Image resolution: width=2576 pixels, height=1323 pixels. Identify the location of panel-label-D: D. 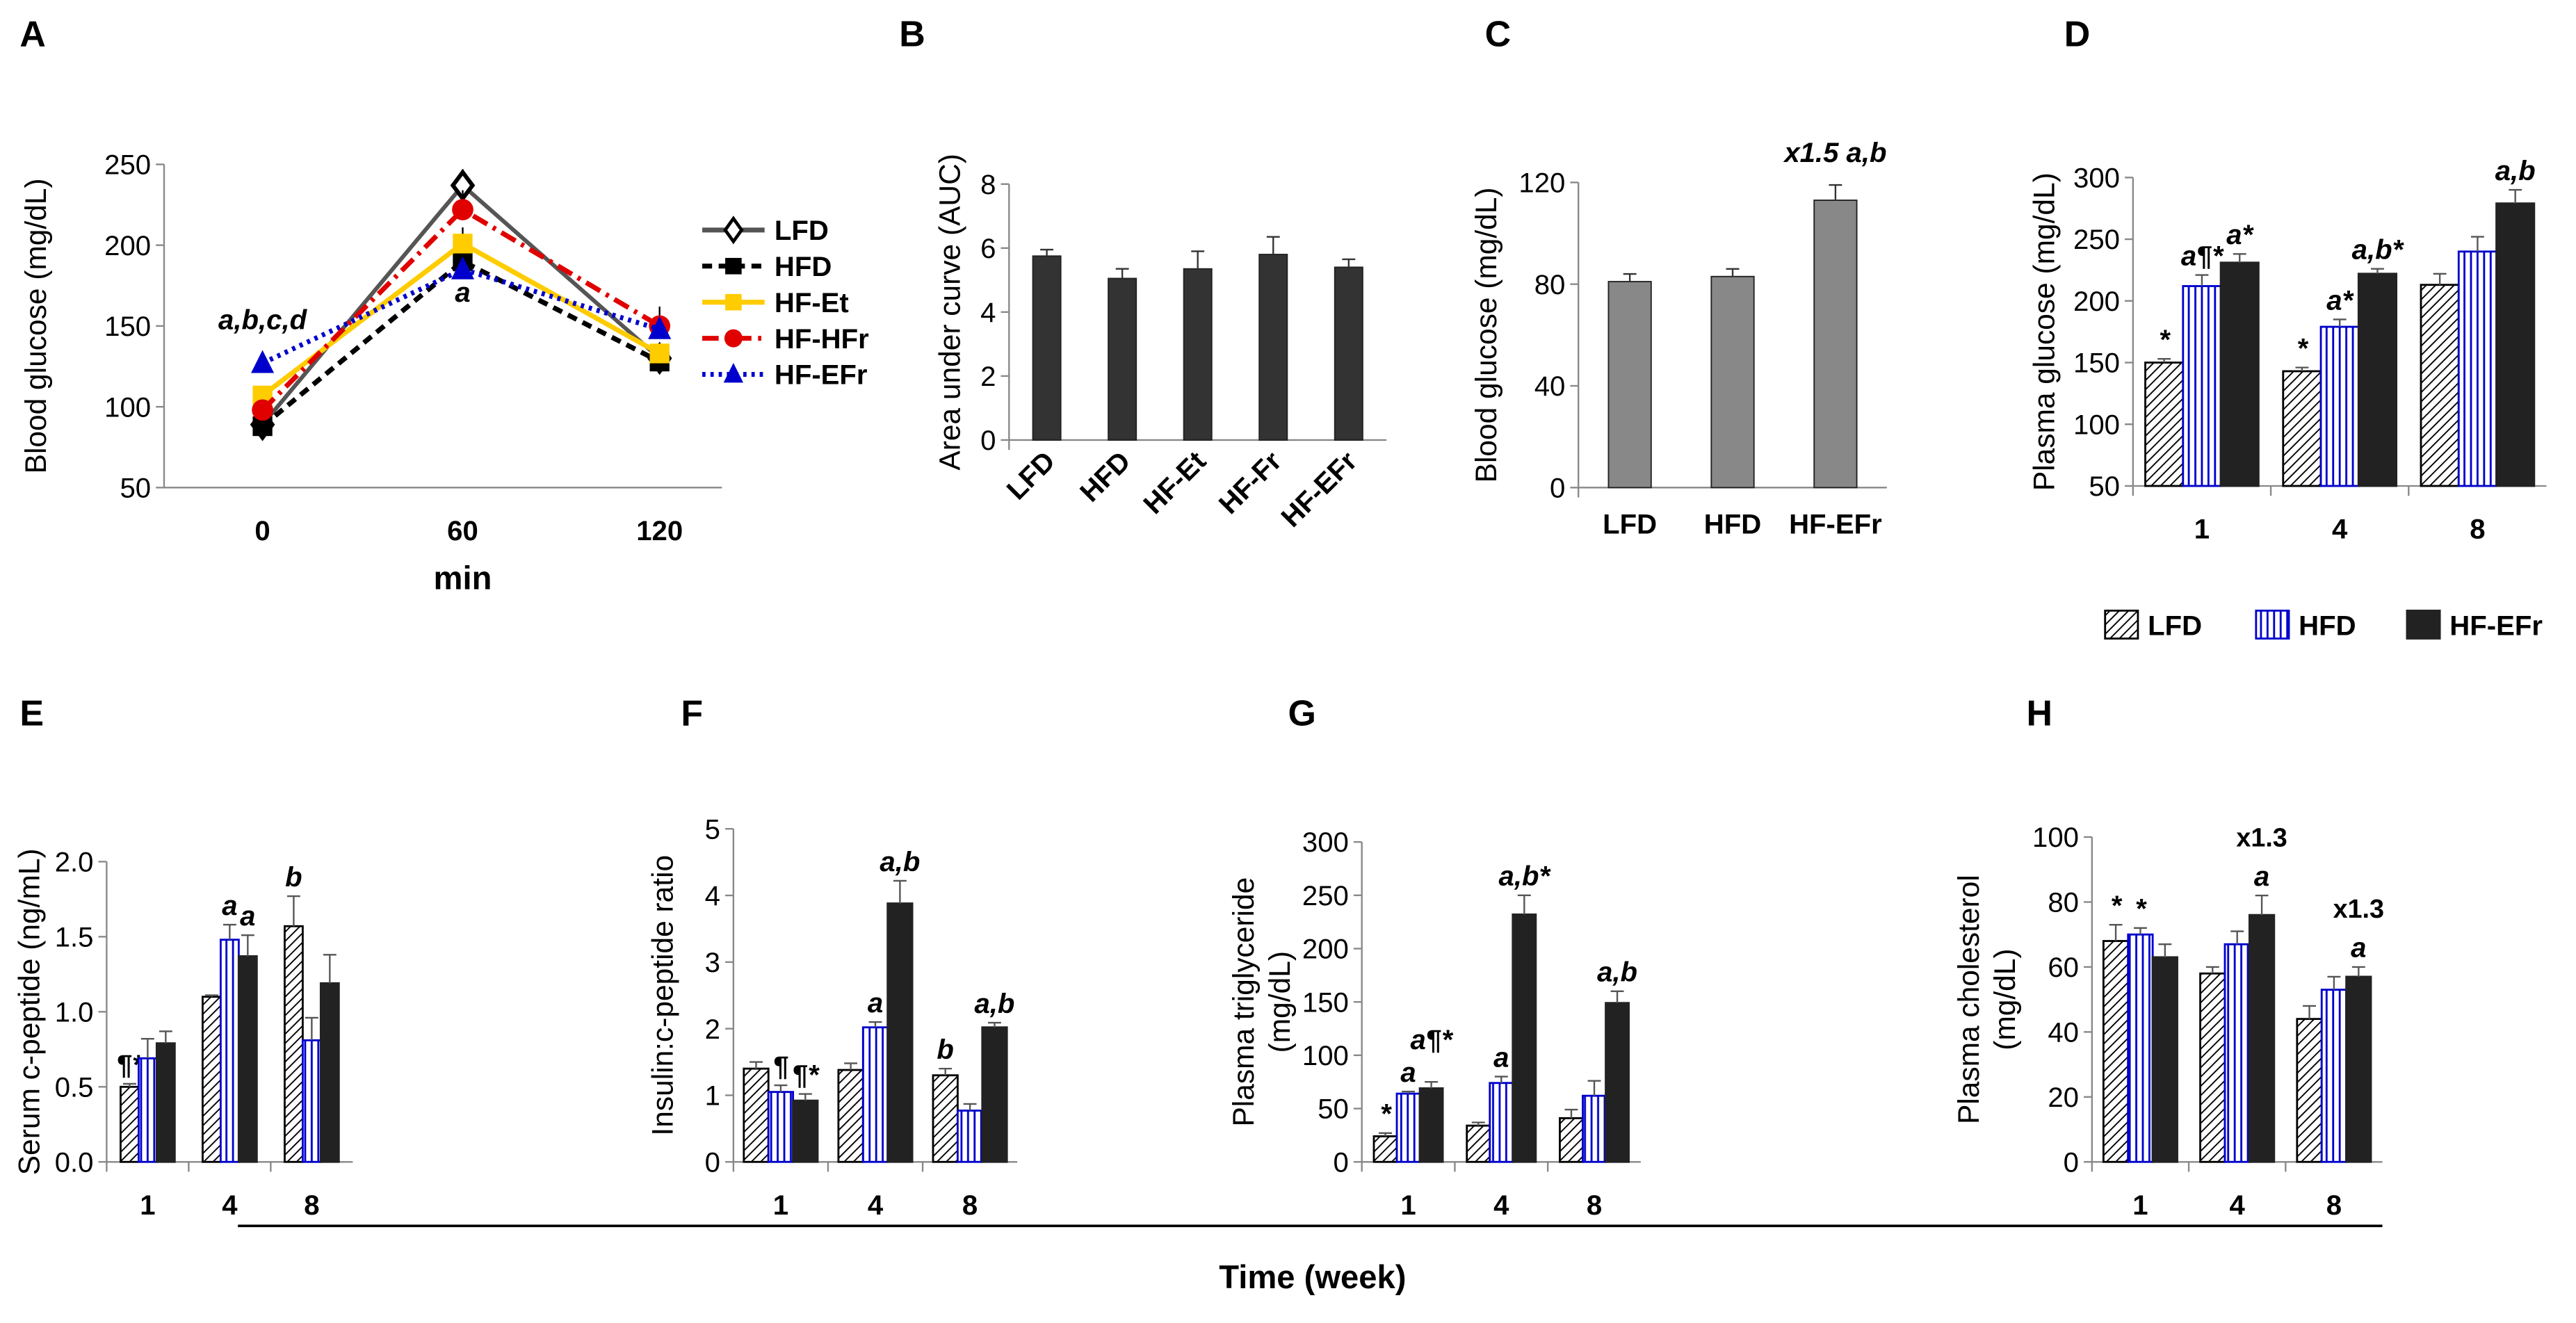
(2077, 35).